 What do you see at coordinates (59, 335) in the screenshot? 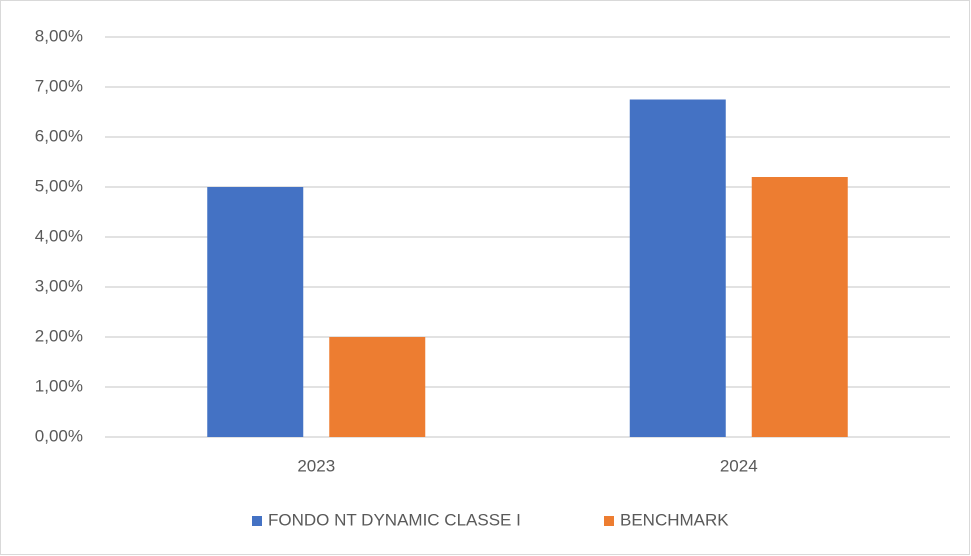
I see `y-tick-label: 2,00%` at bounding box center [59, 335].